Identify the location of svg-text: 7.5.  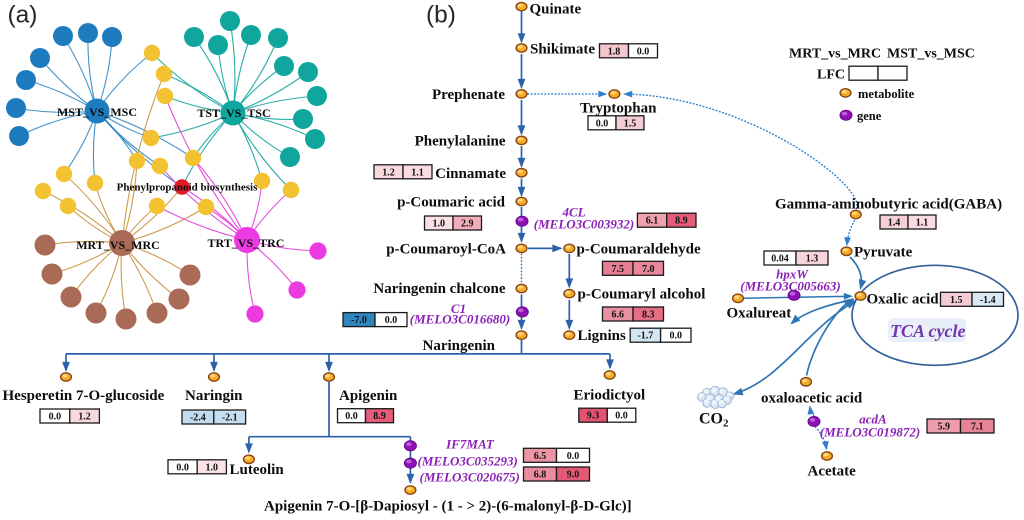
(618, 269).